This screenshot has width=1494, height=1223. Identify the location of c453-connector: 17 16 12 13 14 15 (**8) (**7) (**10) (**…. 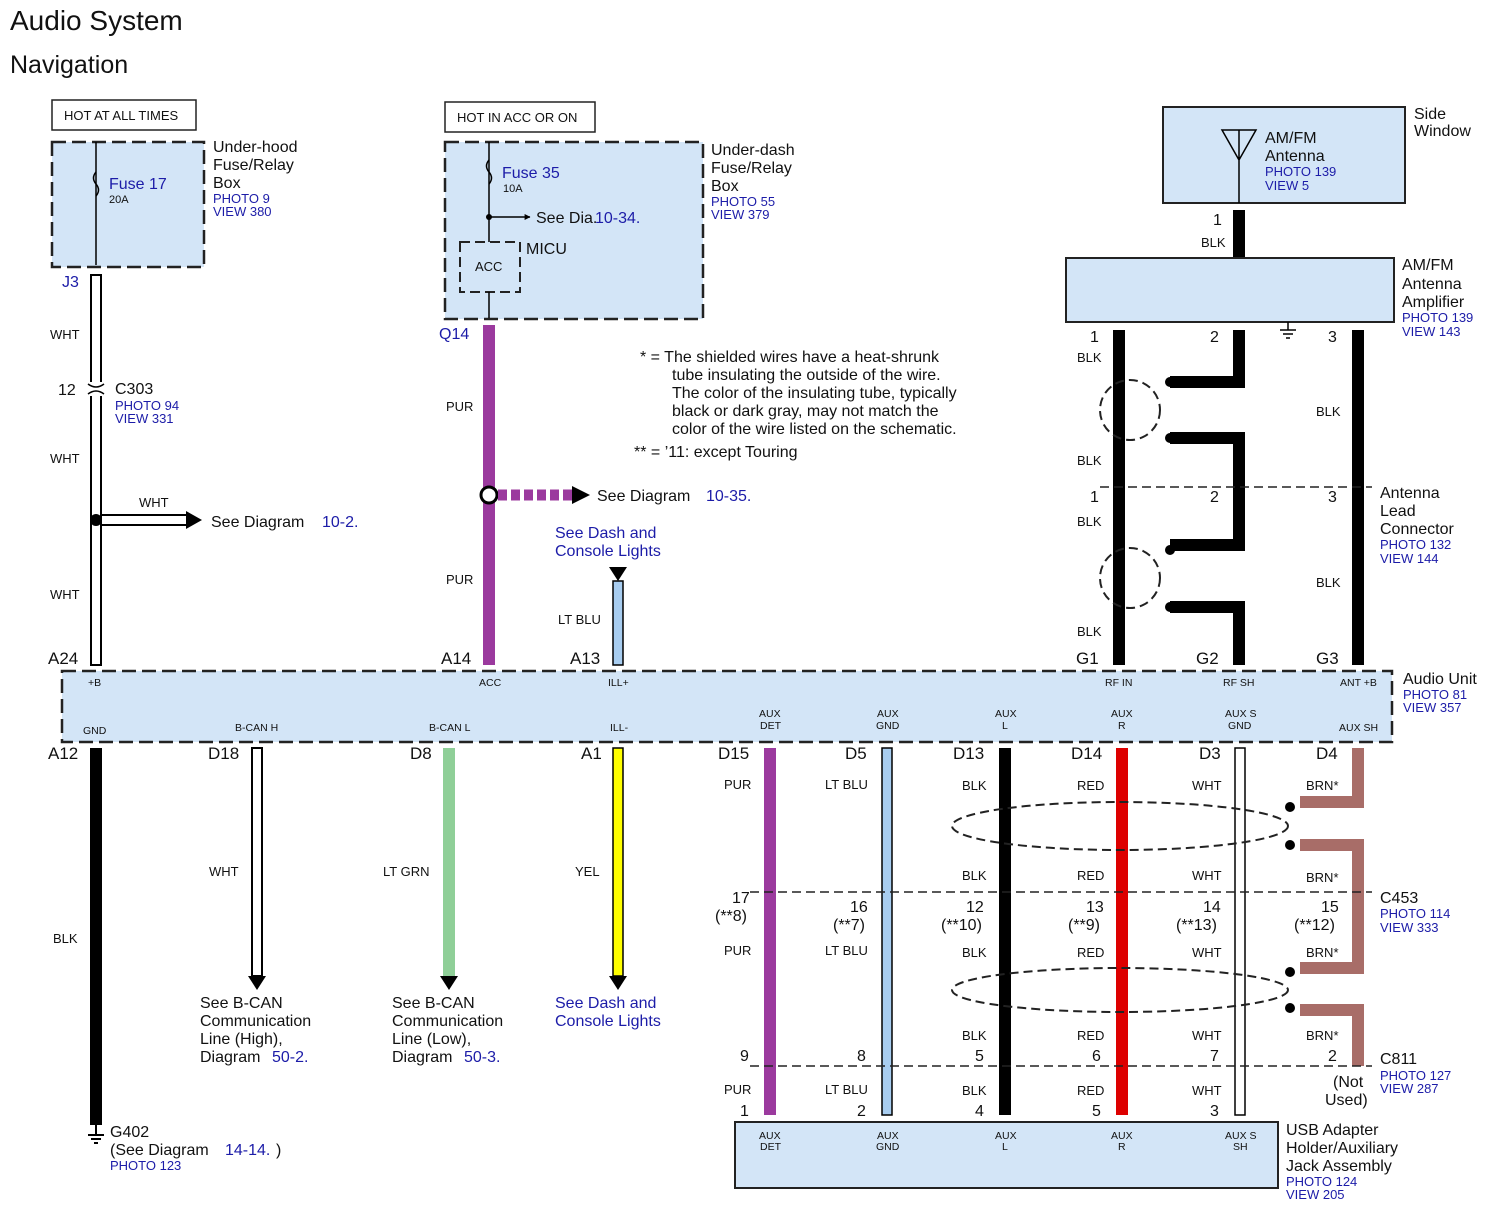
(1082, 912).